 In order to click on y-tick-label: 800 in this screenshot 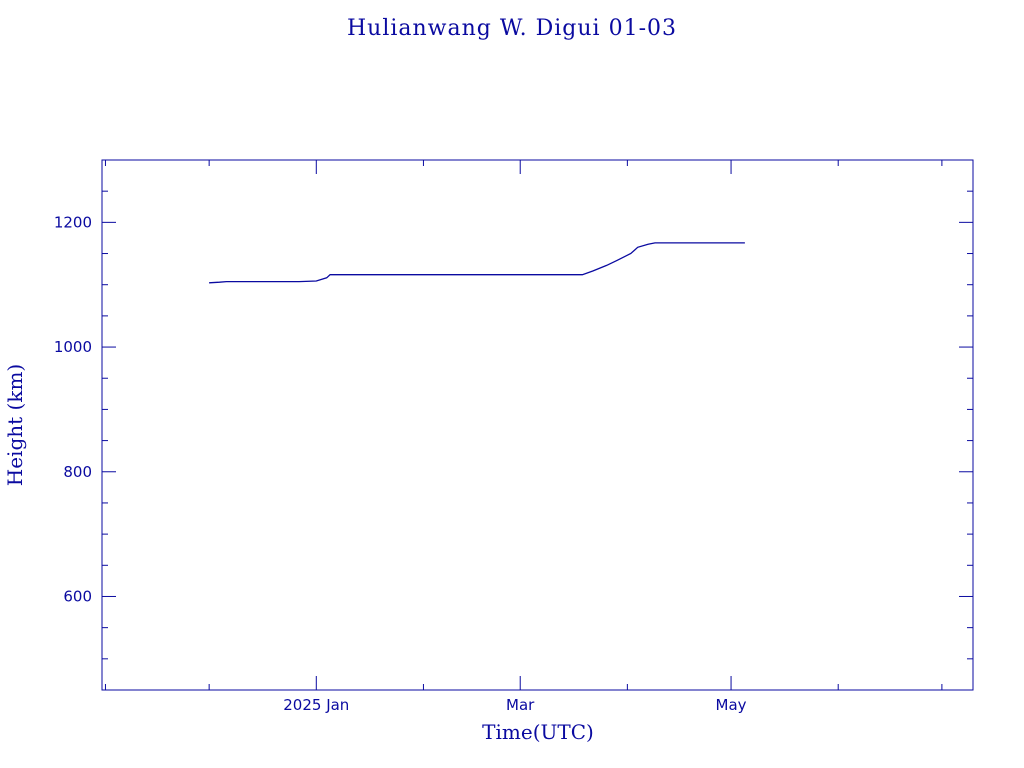, I will do `click(77, 472)`.